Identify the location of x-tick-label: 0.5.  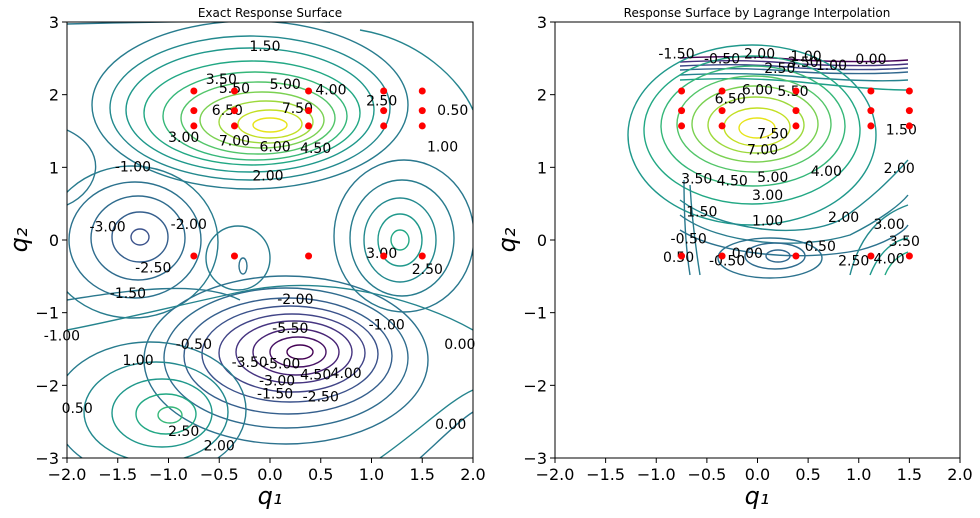
(807, 474).